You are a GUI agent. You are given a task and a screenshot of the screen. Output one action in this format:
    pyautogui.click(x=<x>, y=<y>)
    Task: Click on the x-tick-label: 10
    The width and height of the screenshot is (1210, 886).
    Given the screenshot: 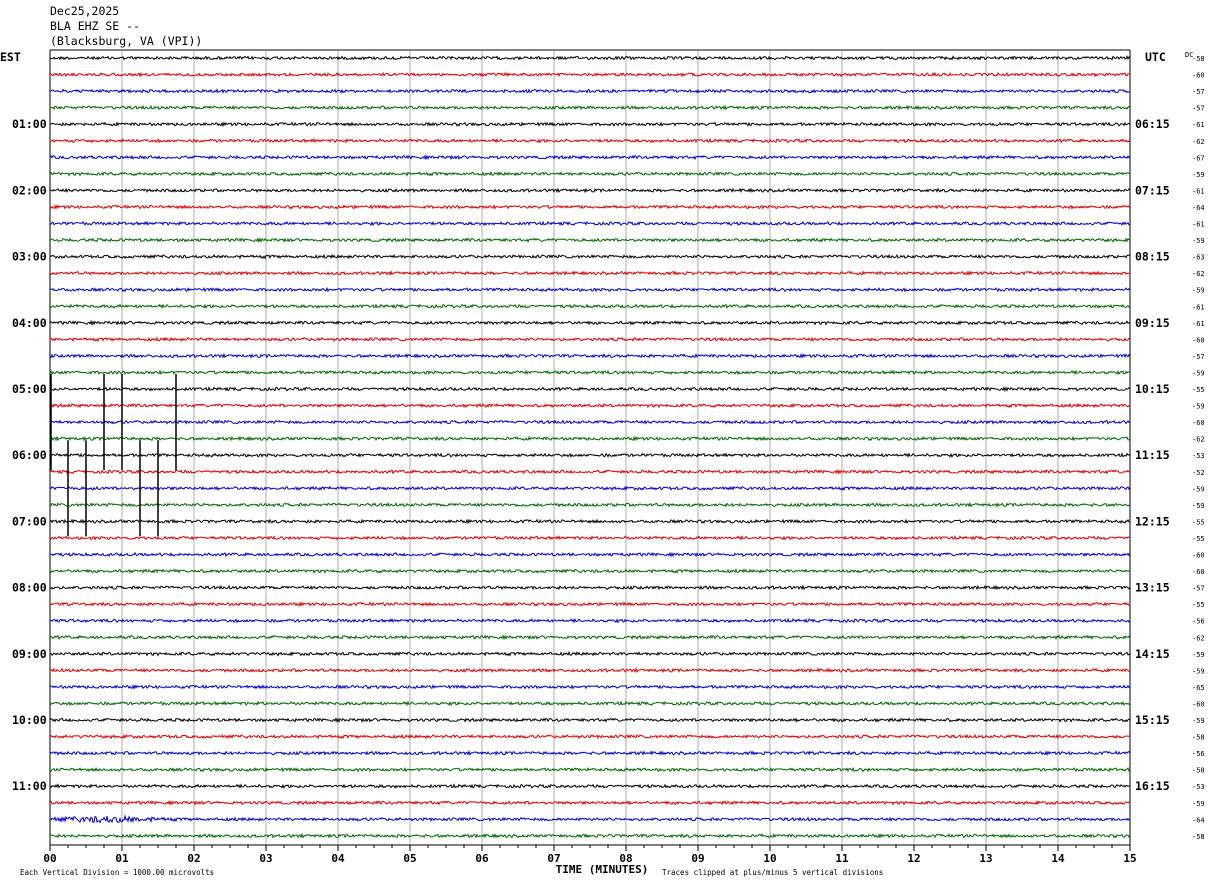 What is the action you would take?
    pyautogui.click(x=769, y=858)
    